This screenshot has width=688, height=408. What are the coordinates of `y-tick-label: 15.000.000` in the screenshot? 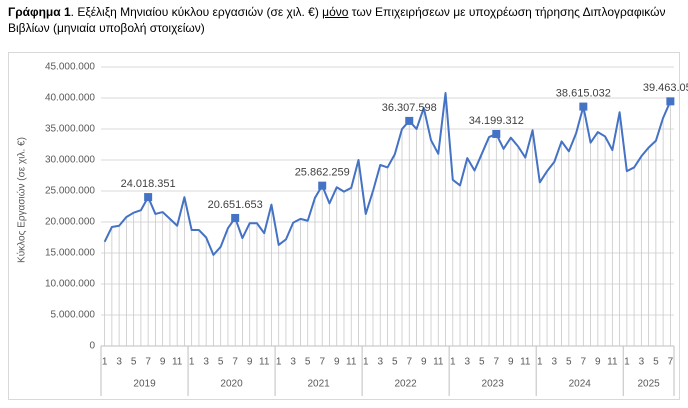 It's located at (70, 253).